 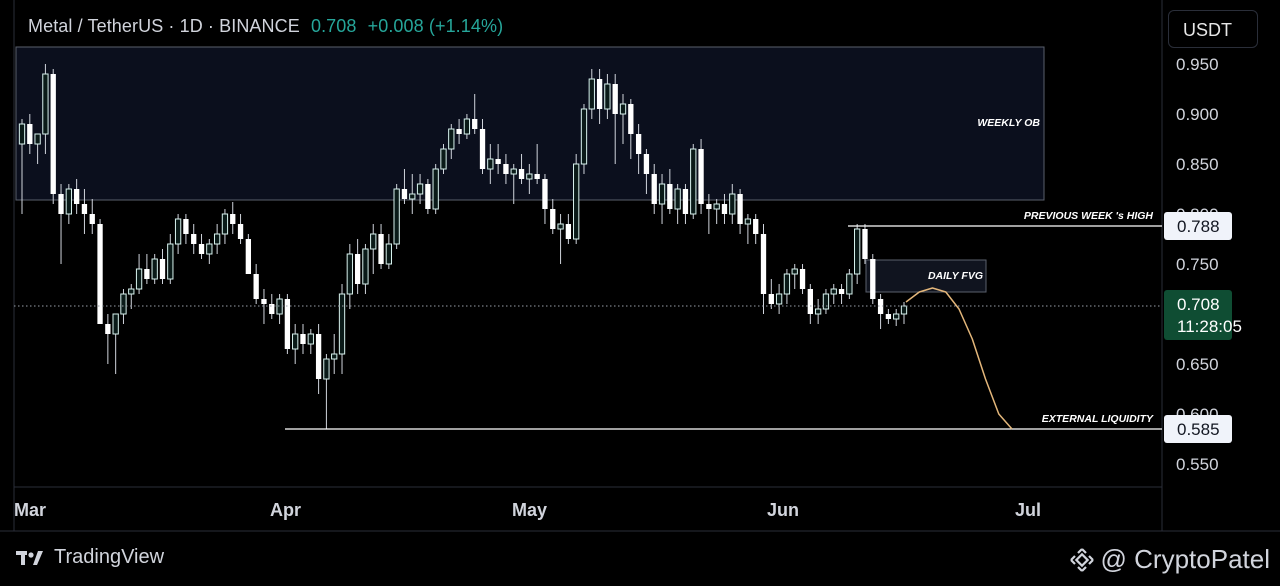 I want to click on watermark: @ CryptoPatel, so click(x=1169, y=559).